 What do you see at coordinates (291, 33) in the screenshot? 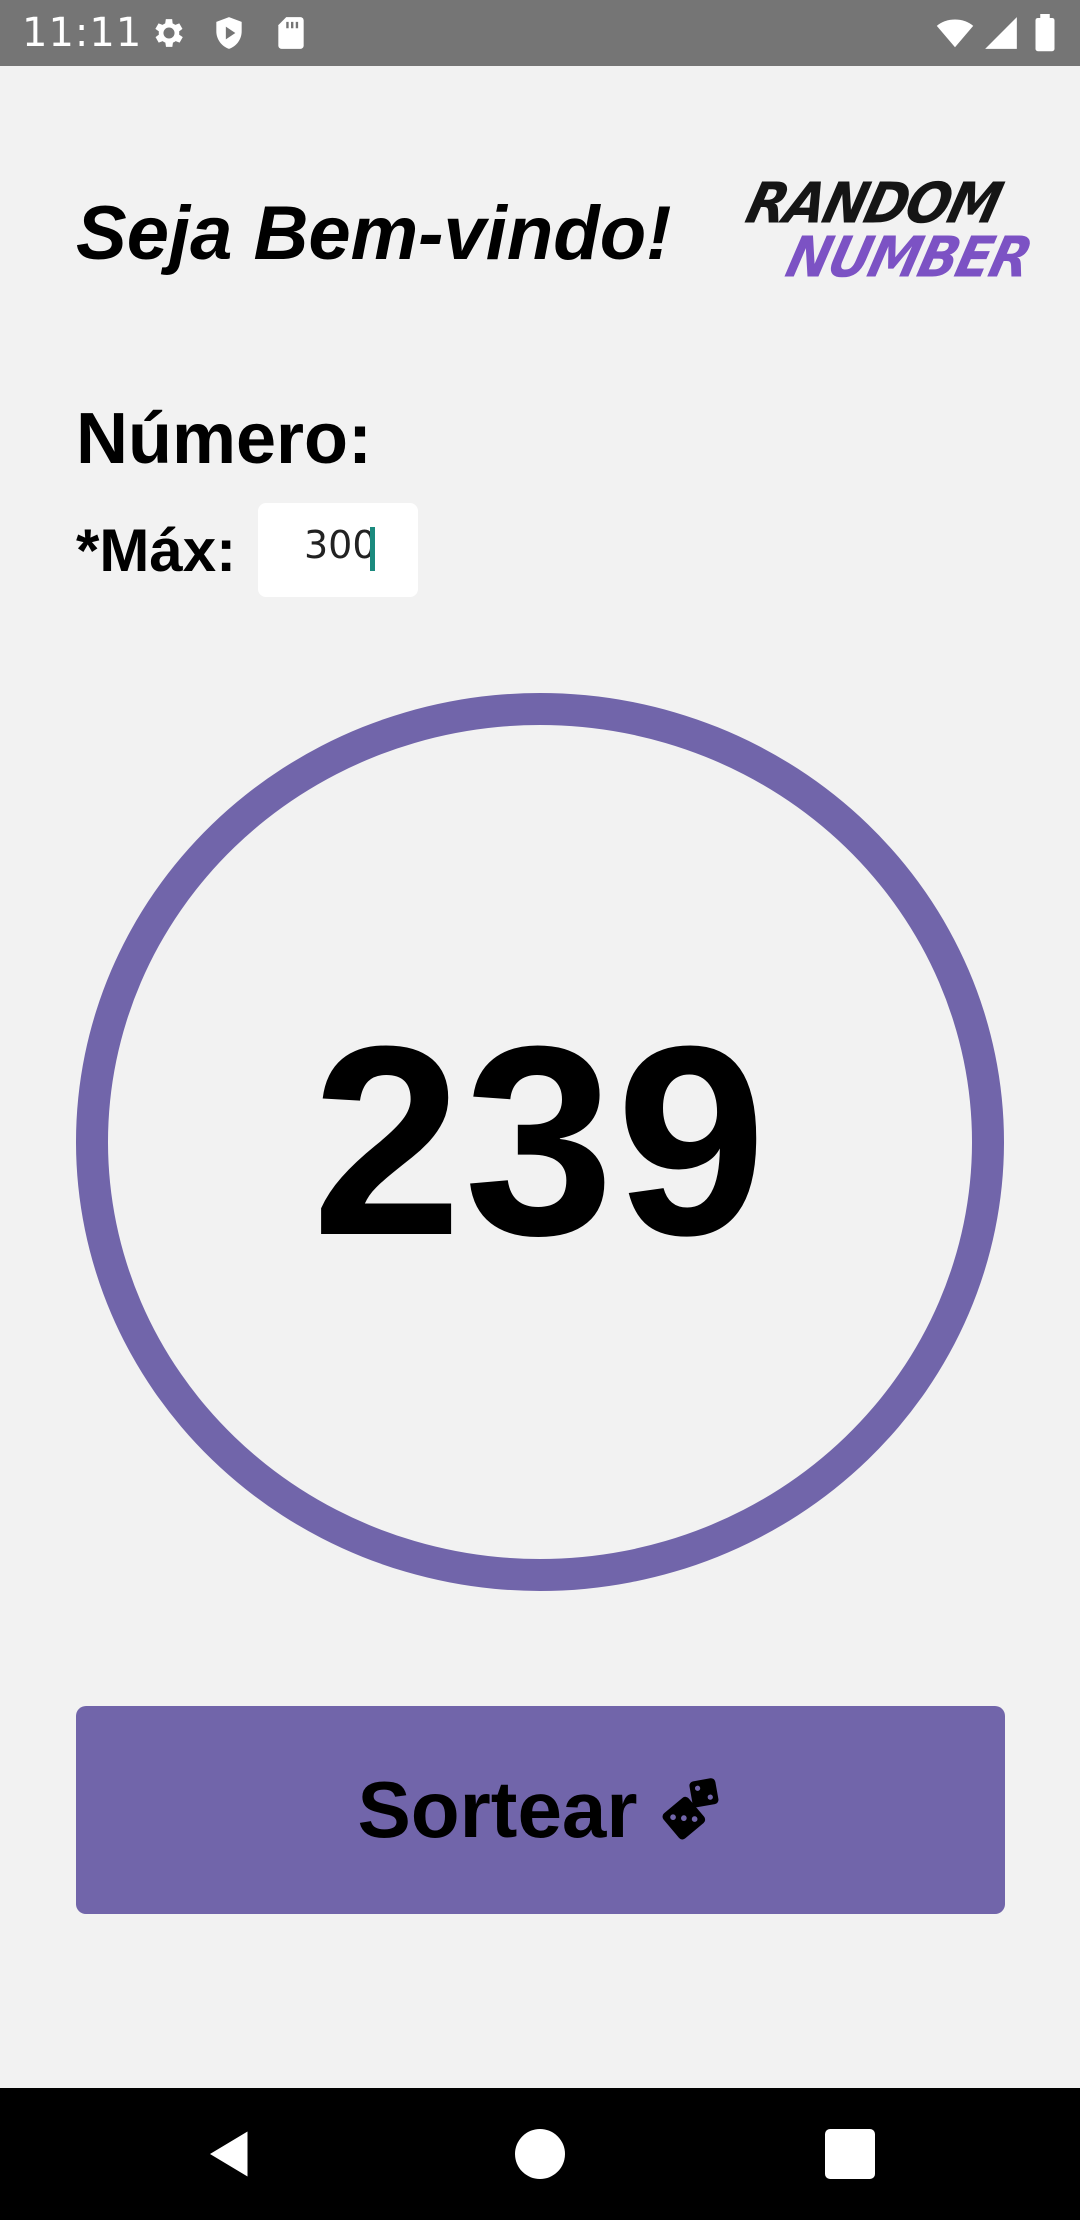
I see `sd-card-icon` at bounding box center [291, 33].